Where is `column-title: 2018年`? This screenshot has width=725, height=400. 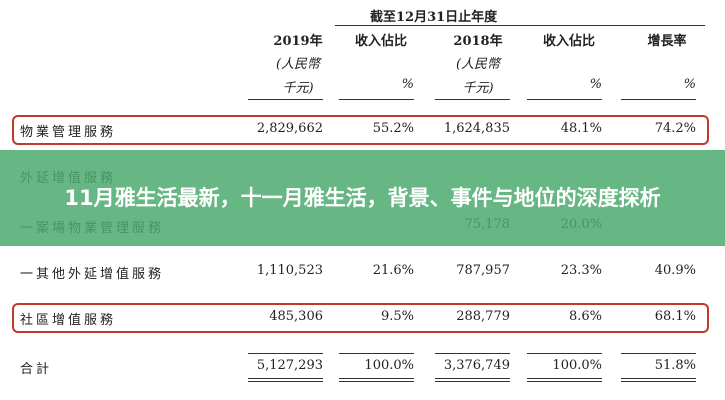 column-title: 2018年 is located at coordinates (478, 41).